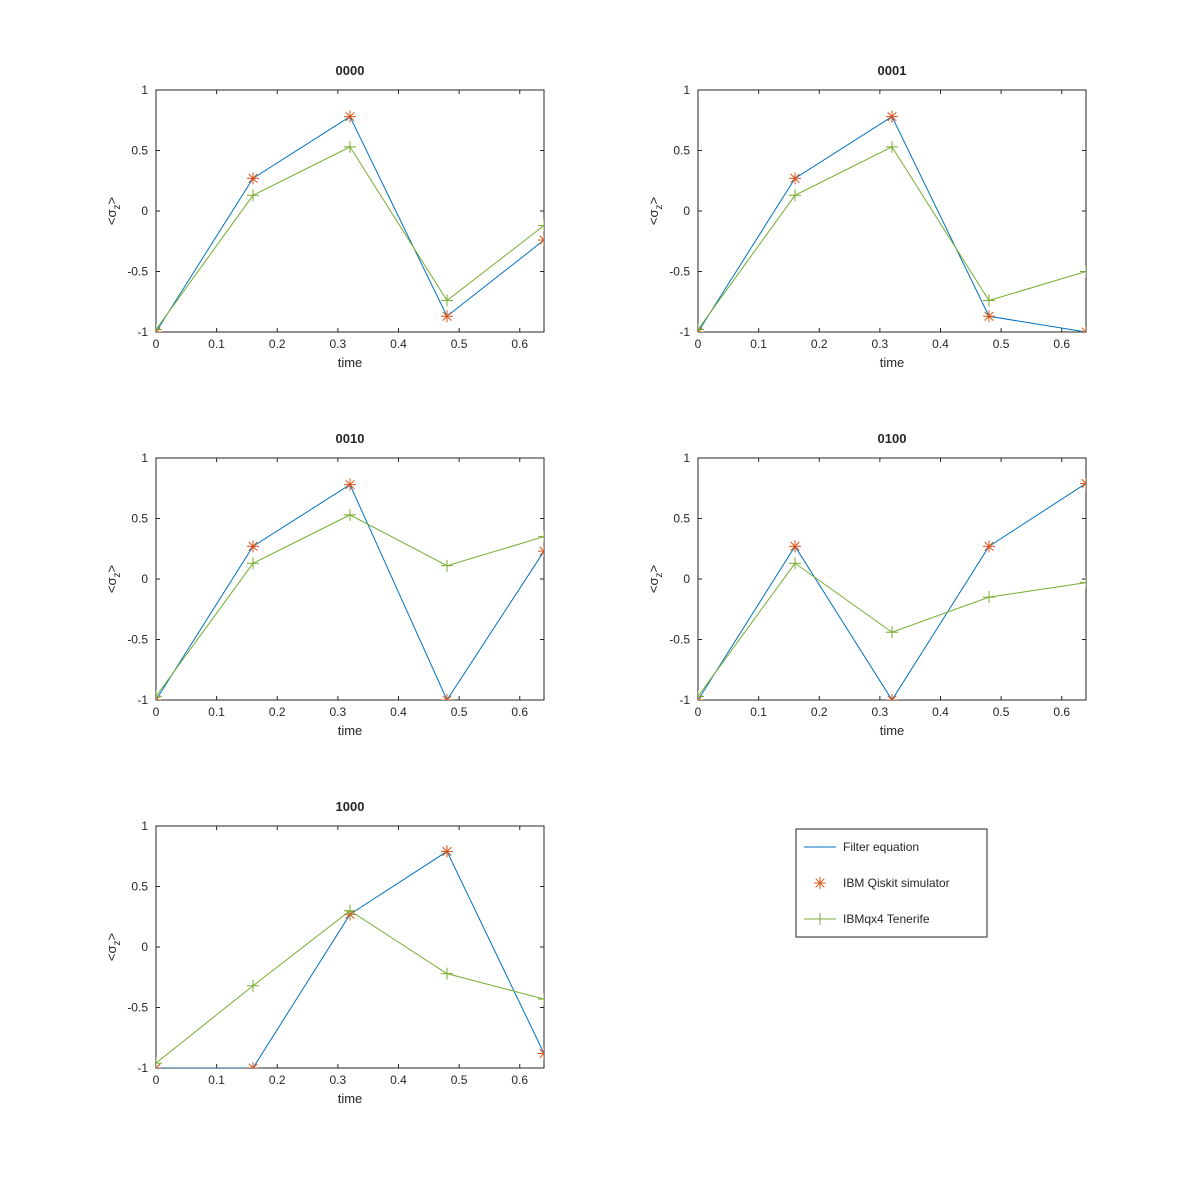 This screenshot has height=1200, width=1200. Describe the element at coordinates (892, 591) in the screenshot. I see `series-line-filter` at that location.